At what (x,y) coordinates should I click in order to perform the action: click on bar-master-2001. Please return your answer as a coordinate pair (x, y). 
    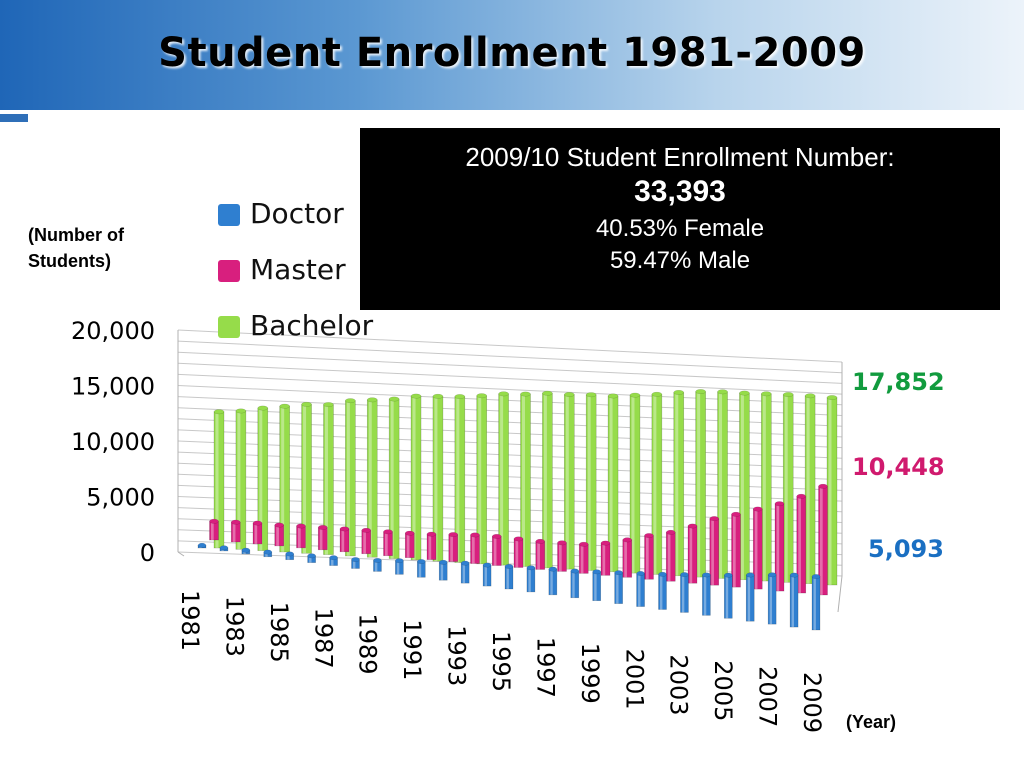
    Looking at the image, I should click on (649, 556).